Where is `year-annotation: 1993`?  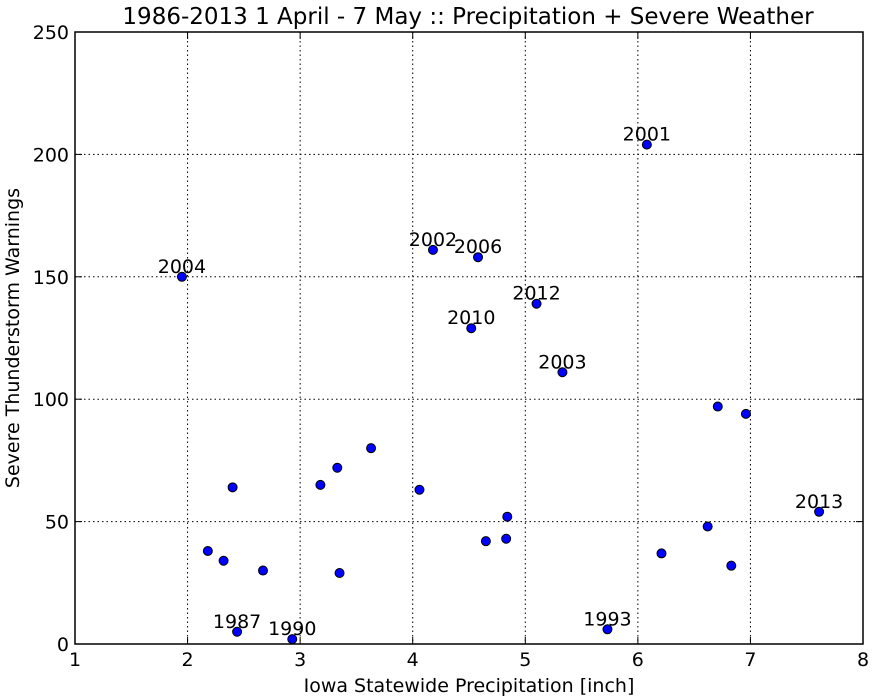 year-annotation: 1993 is located at coordinates (607, 619).